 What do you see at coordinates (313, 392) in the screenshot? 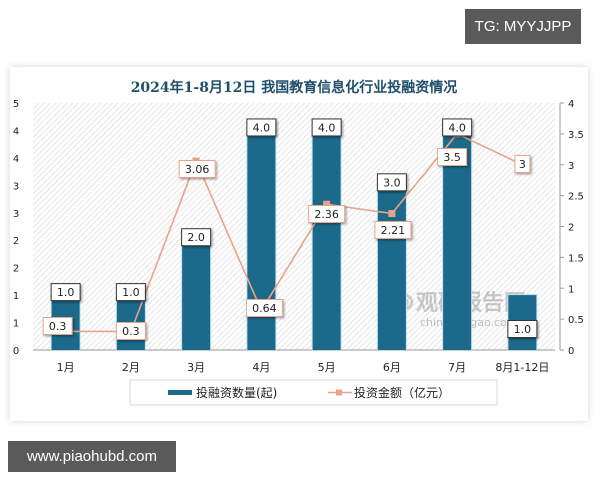
I see `legend: 投融资数量(起) 投资金额（亿元）` at bounding box center [313, 392].